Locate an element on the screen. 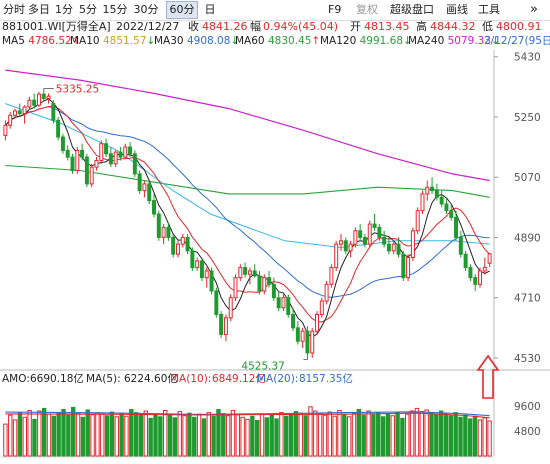 The width and height of the screenshot is (550, 464). tab-30分: 30分 is located at coordinates (146, 9).